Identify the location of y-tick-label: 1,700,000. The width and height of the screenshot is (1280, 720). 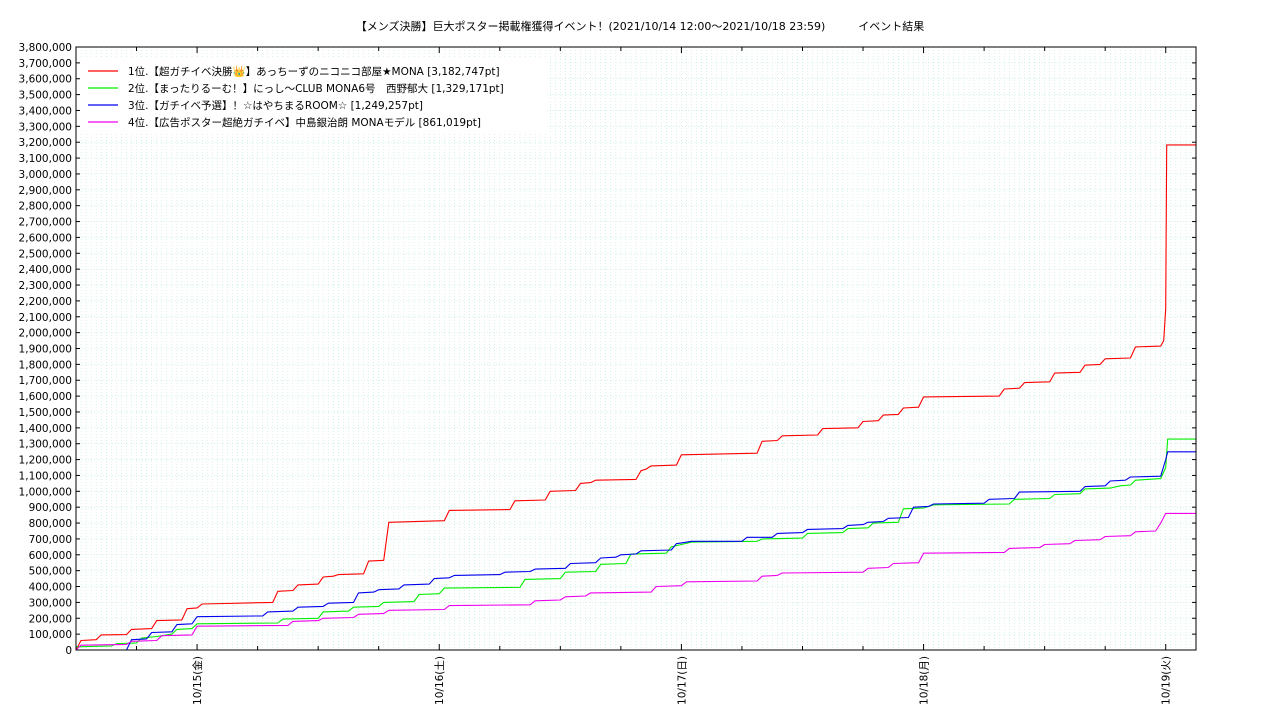
(45, 381).